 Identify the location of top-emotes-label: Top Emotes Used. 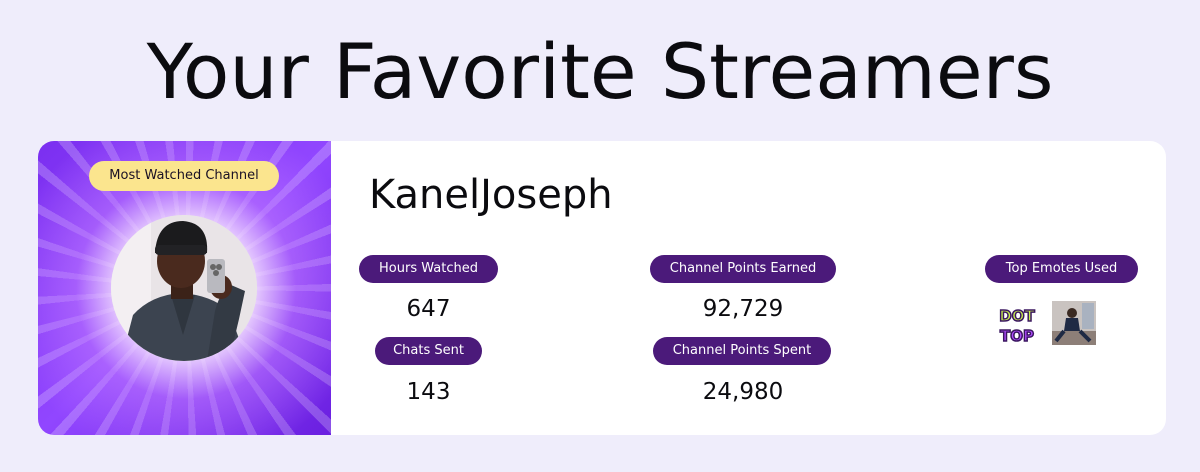
(1061, 269).